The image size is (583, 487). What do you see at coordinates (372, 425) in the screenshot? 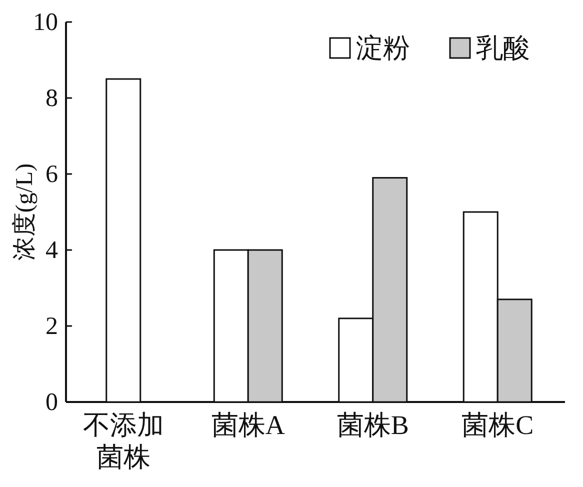
I see `x-tick-label: 菌株B` at bounding box center [372, 425].